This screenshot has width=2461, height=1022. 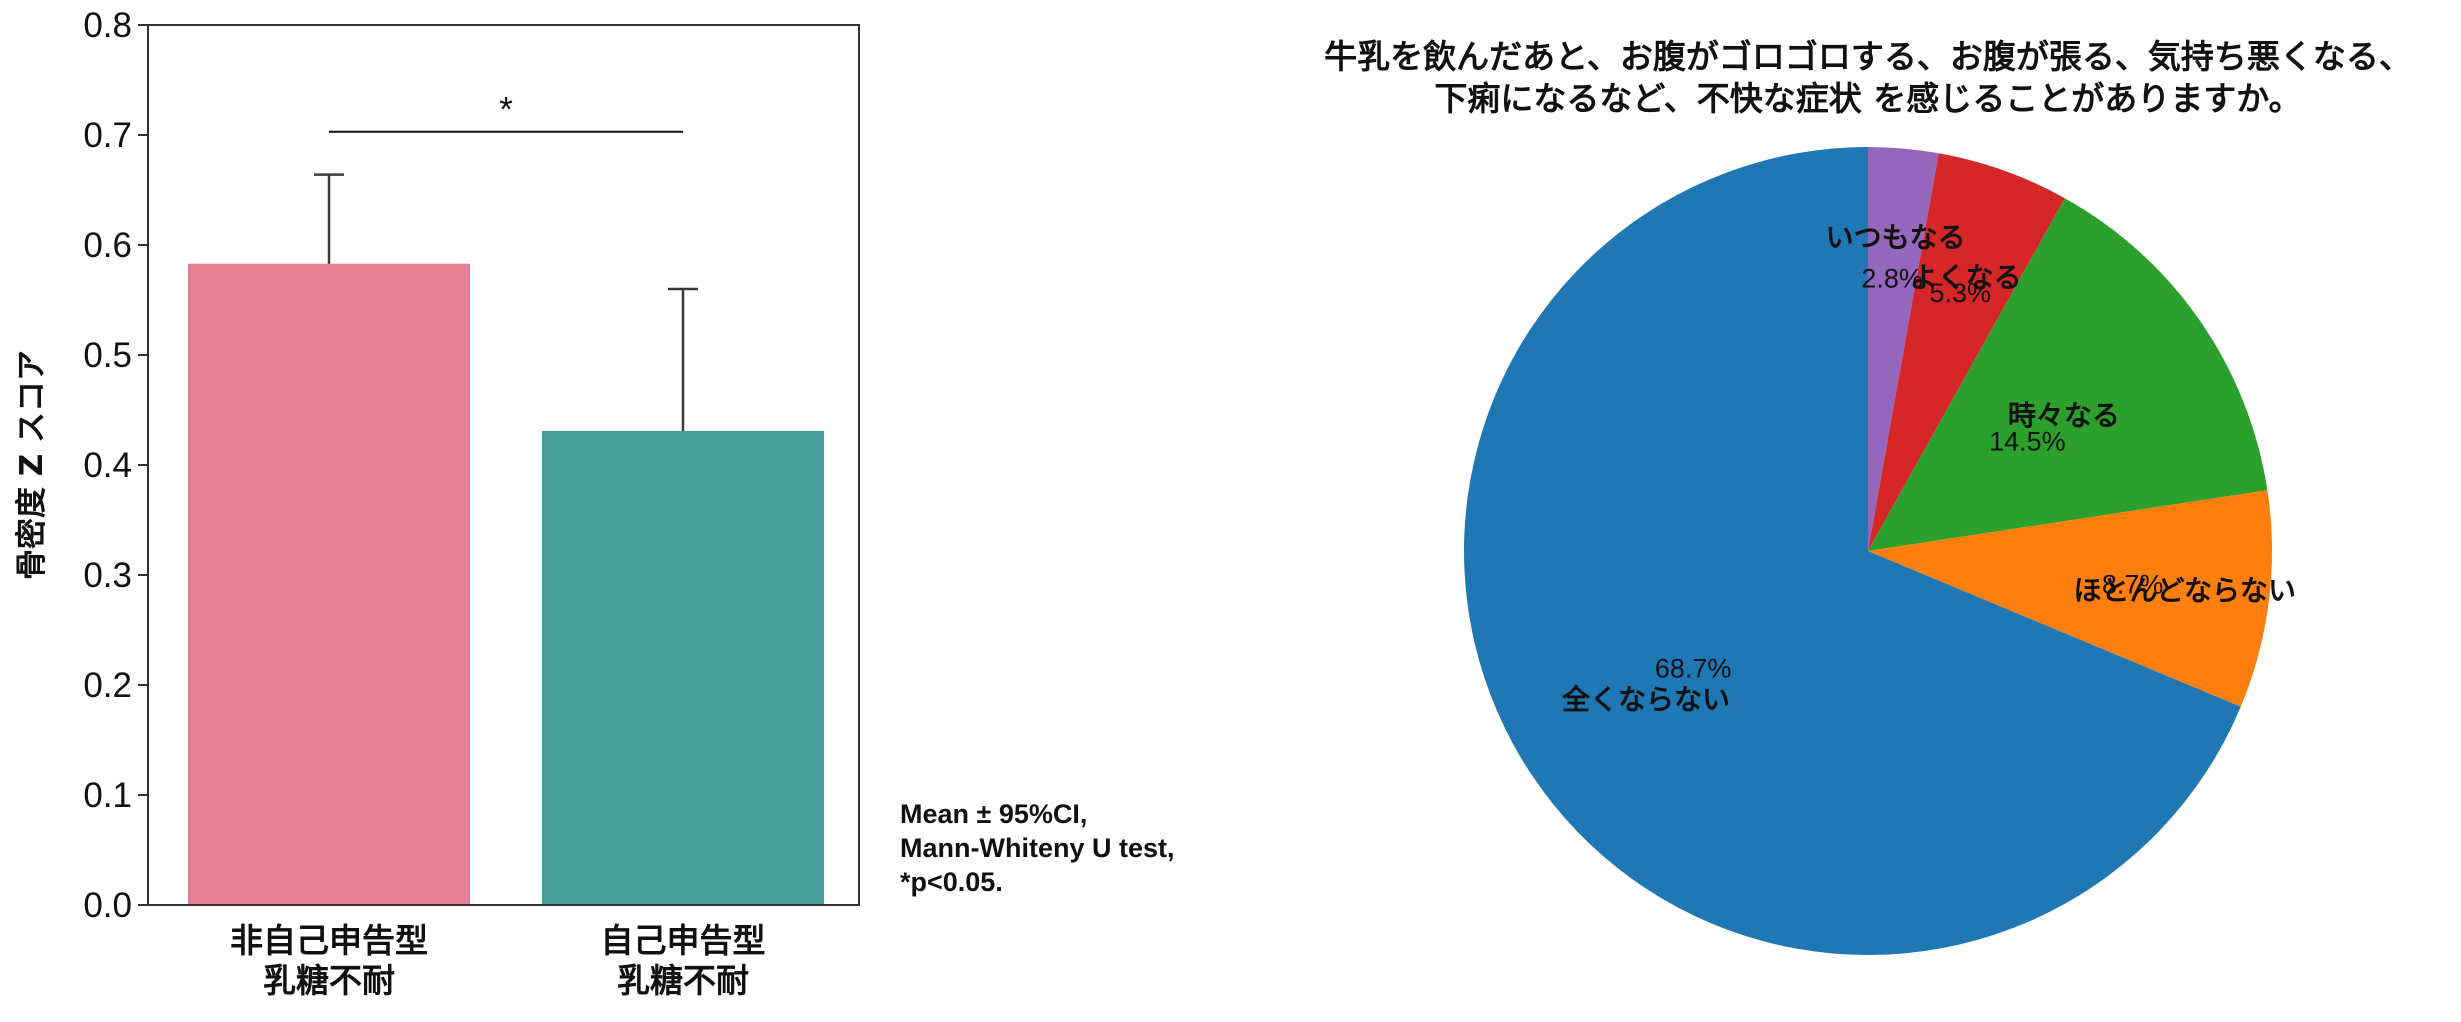 I want to click on significance-star: *, so click(x=506, y=110).